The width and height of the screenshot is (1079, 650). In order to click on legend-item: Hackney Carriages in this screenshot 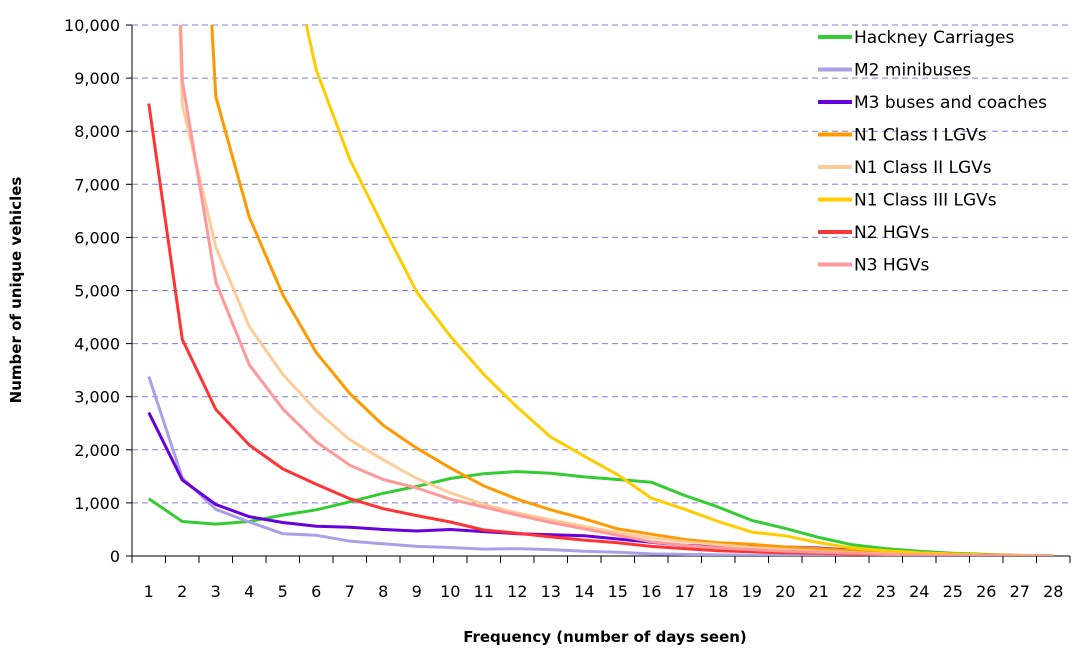, I will do `click(916, 38)`.